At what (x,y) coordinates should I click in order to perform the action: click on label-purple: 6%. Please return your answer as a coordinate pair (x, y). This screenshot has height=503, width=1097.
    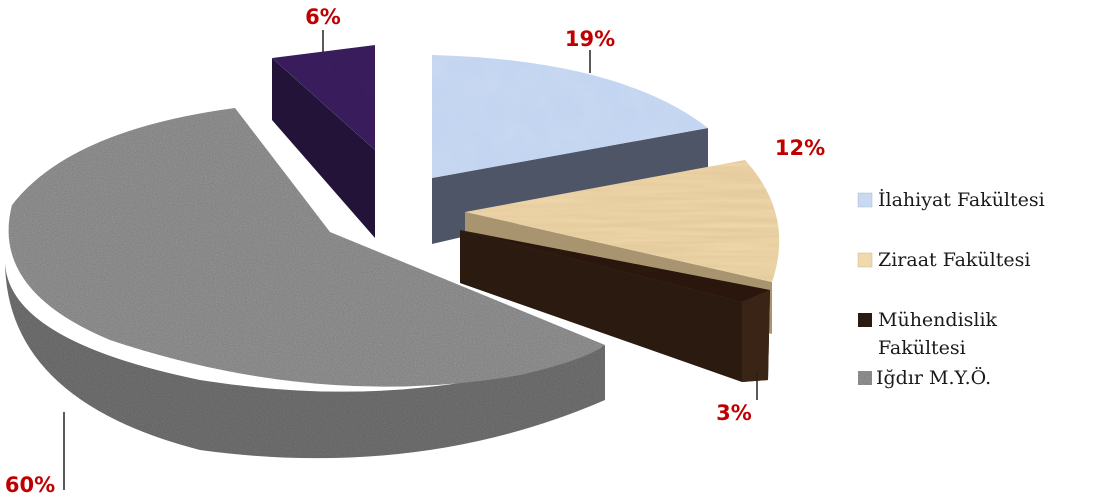
    Looking at the image, I should click on (323, 28).